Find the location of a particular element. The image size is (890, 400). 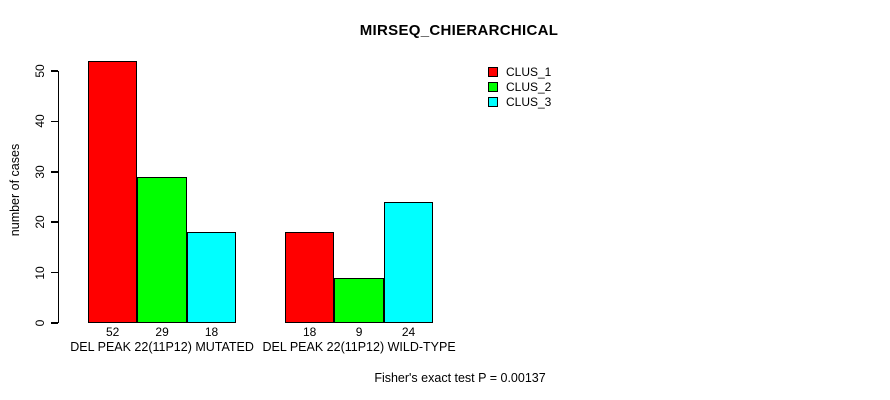

y-axis-tick-label: 10 is located at coordinates (40, 272).